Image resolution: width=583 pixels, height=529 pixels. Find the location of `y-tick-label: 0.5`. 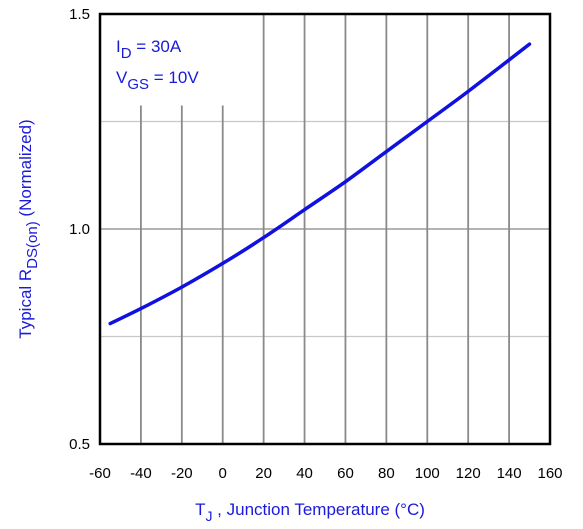

y-tick-label: 0.5 is located at coordinates (79, 444).